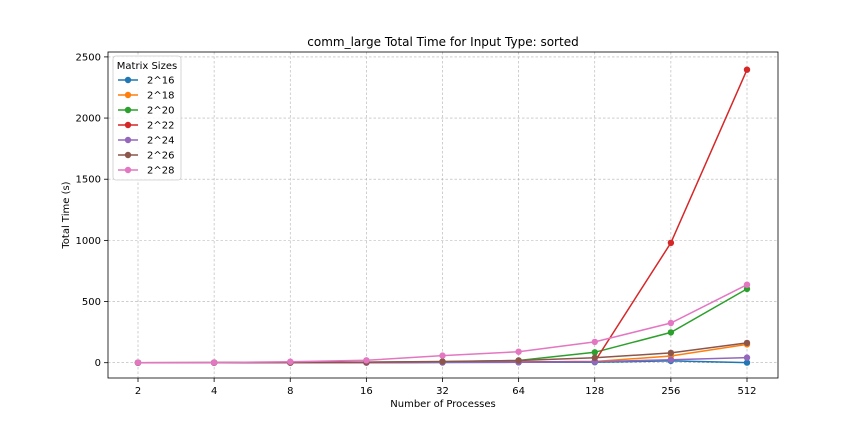  Describe the element at coordinates (88, 57) in the screenshot. I see `y-tick-label: 2500` at that location.